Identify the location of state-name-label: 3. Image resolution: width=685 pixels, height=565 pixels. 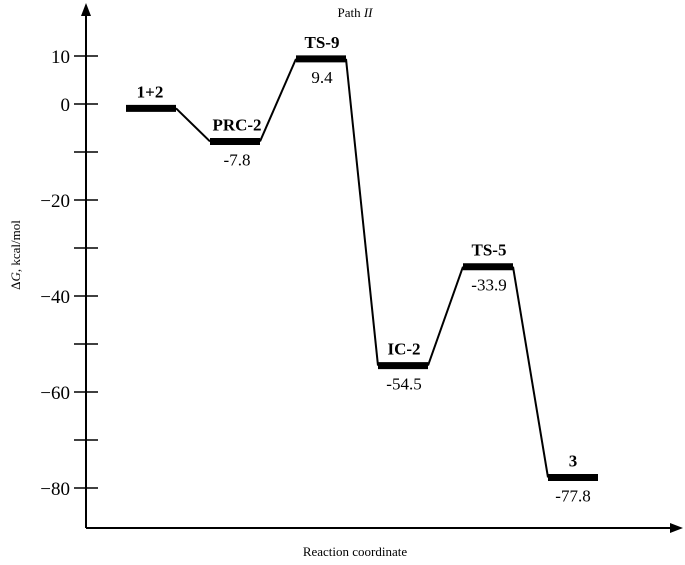
(573, 460).